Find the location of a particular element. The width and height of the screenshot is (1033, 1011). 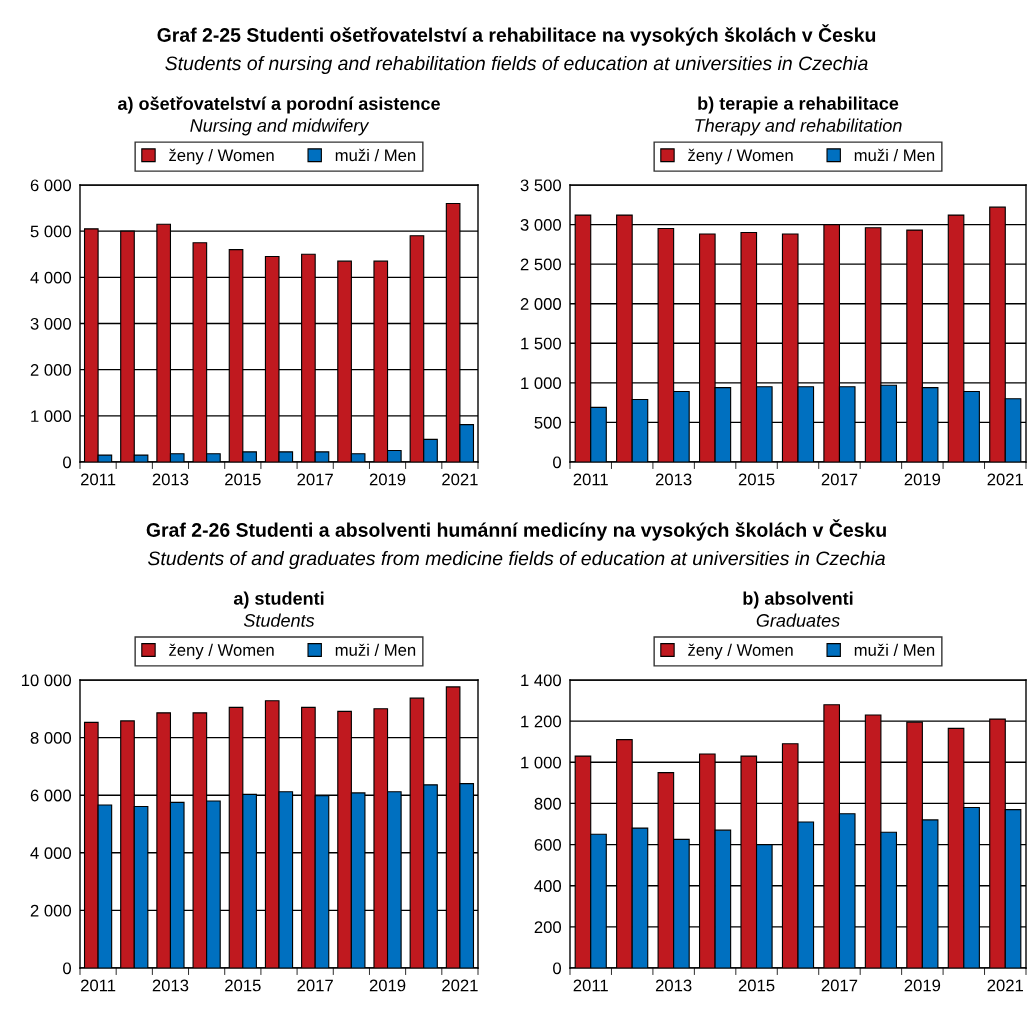

text: Graf 2-25 Studenti ošetřovatelství a rehabilitace na vysokých školách v Česku is located at coordinates (516, 35).